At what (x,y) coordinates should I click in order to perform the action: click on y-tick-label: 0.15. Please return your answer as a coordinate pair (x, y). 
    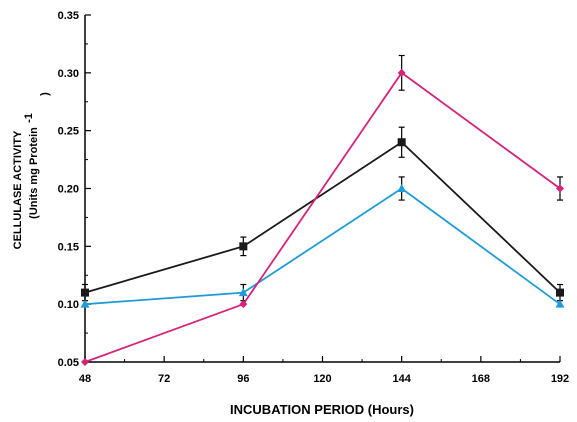
    Looking at the image, I should click on (68, 247).